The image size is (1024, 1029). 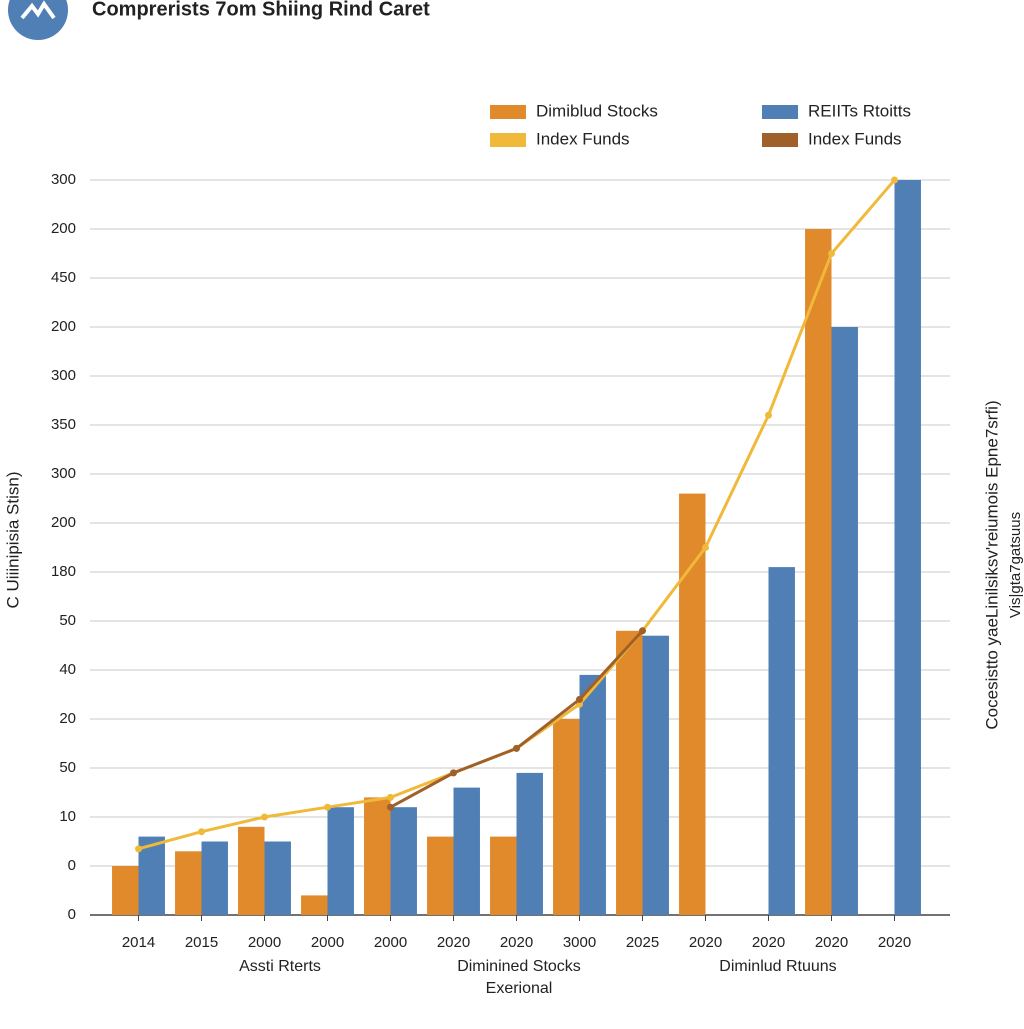 What do you see at coordinates (261, 10) in the screenshot?
I see `chart-title: Comprerists 7om Shiing Rind Caret` at bounding box center [261, 10].